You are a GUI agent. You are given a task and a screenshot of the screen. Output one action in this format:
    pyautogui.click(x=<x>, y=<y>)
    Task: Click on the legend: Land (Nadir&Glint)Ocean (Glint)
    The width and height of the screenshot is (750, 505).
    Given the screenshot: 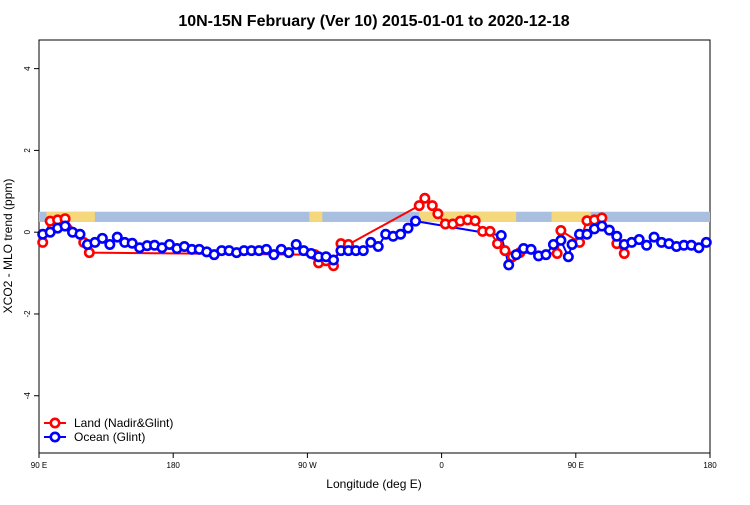 What is the action you would take?
    pyautogui.click(x=108, y=430)
    